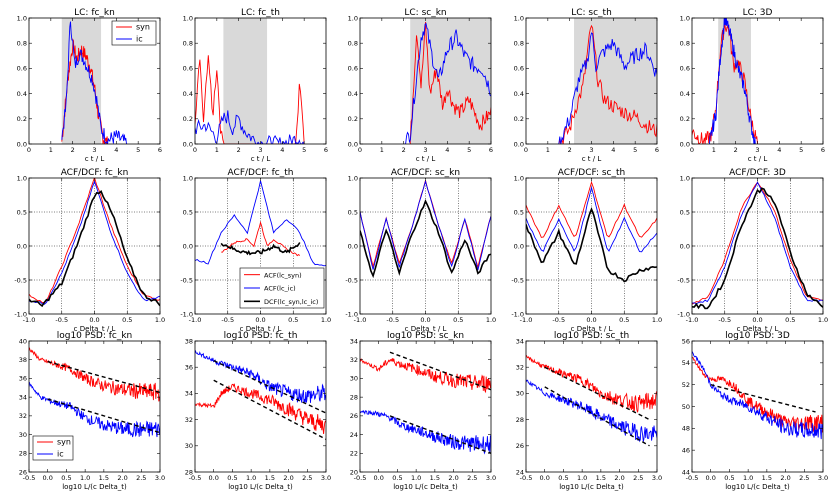 The image size is (830, 498). Describe the element at coordinates (752, 85) in the screenshot. I see `panel-4: 0 1 2 3 4 5 6 0.0 0.2 0.4 0.6 0.8 1.0 LC: 3D c t / L` at that location.